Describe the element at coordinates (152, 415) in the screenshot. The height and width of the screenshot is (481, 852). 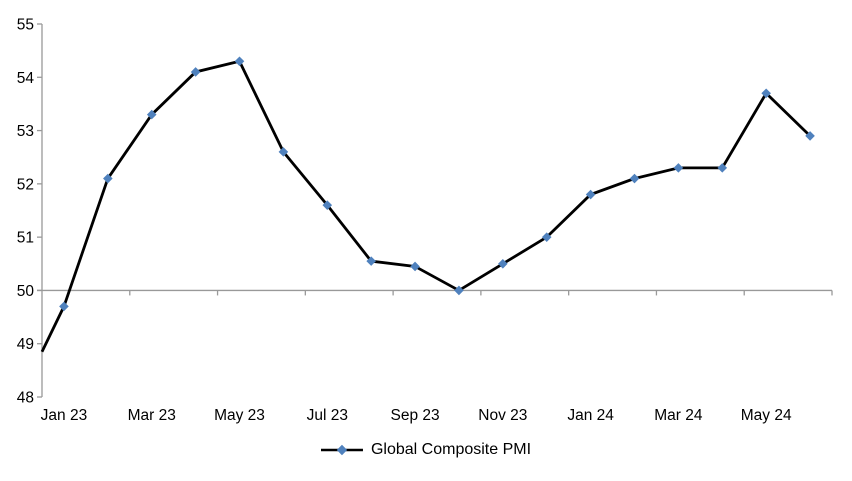
I see `x-axis-tick-label: Mar 23` at that location.